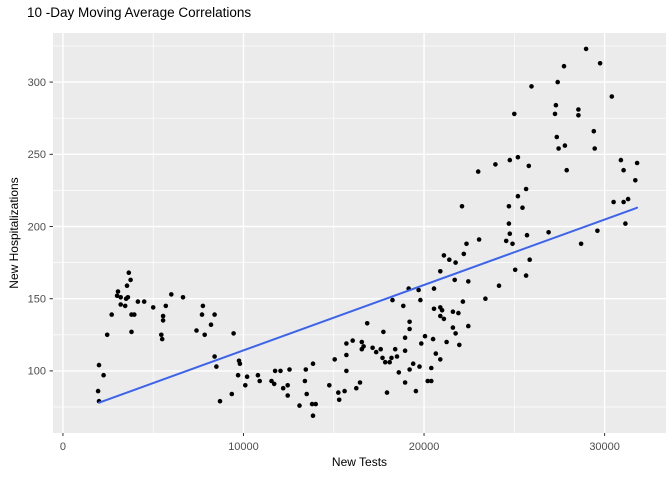 Image resolution: width=672 pixels, height=480 pixels. What do you see at coordinates (37, 300) in the screenshot?
I see `svg-text: 150` at bounding box center [37, 300].